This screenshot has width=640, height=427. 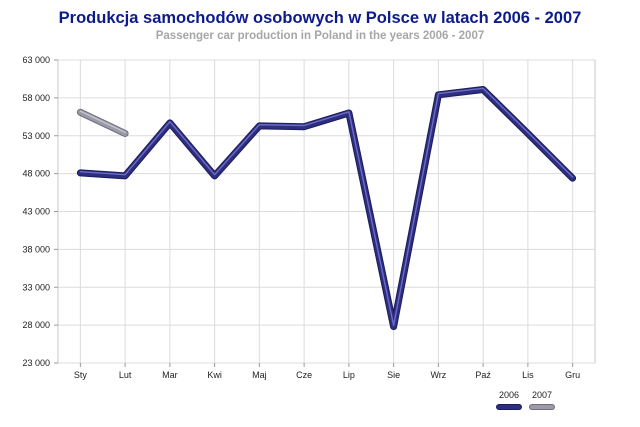 What do you see at coordinates (36, 60) in the screenshot?
I see `y-tick-label: 63 000` at bounding box center [36, 60].